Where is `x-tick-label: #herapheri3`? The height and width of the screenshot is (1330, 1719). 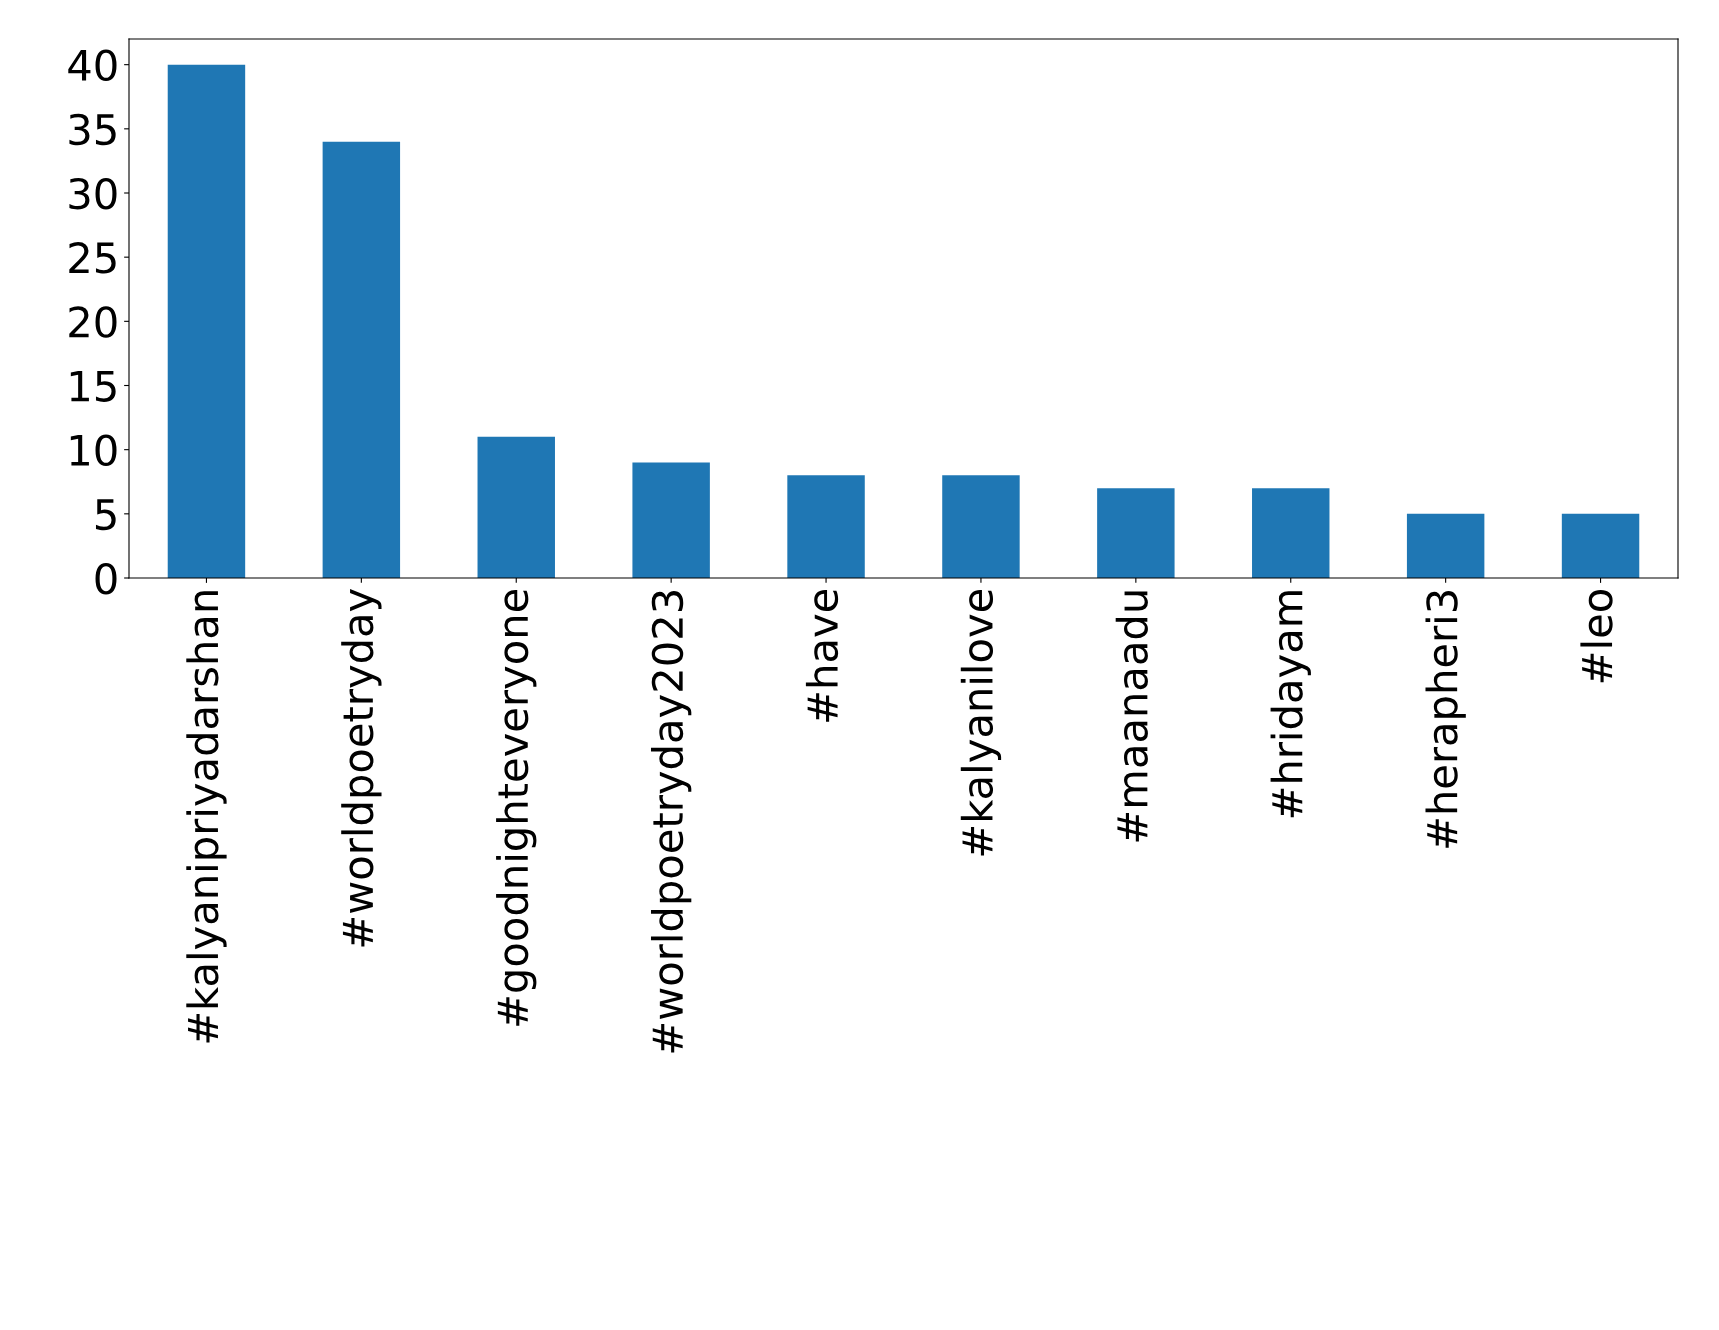 x-tick-label: #herapheri3 is located at coordinates (1445, 719).